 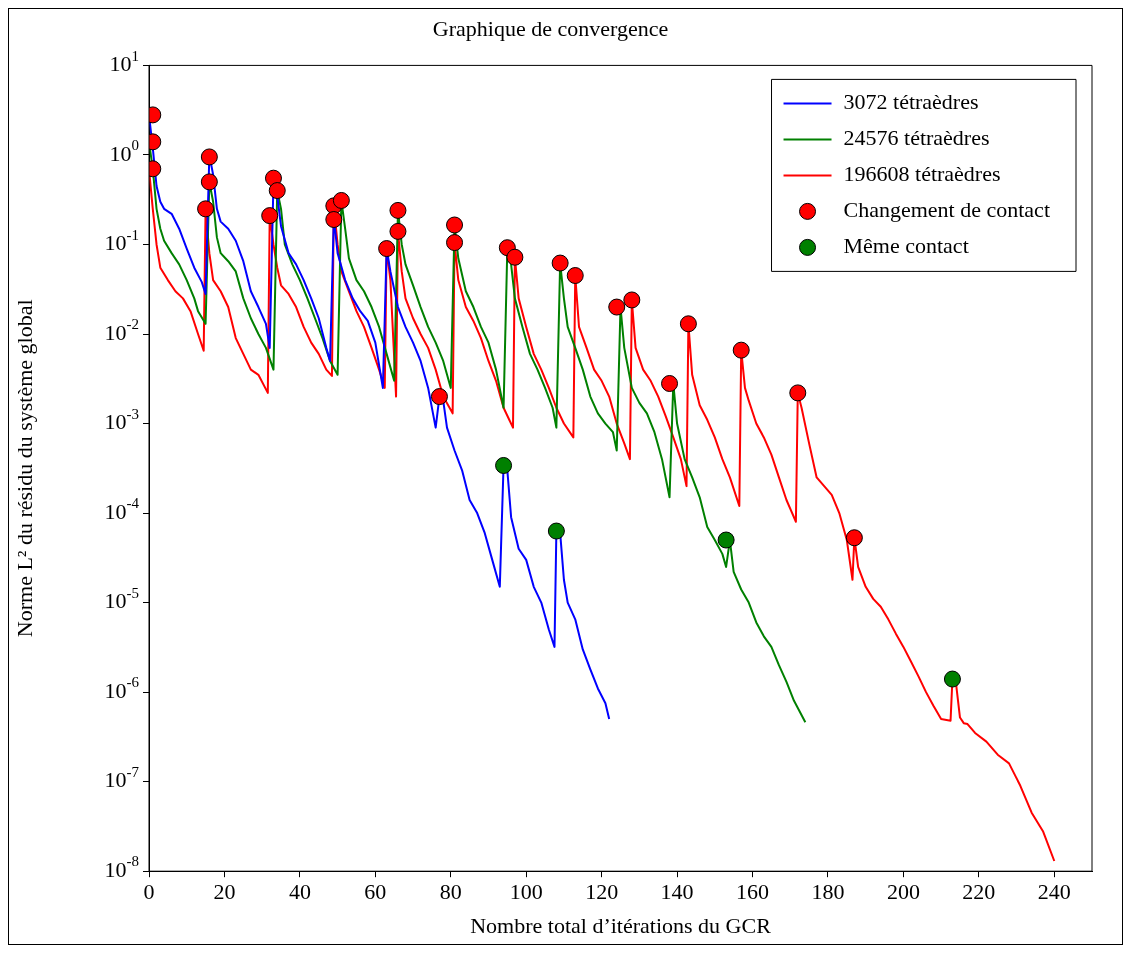 I want to click on x-tick-label: 220, so click(x=979, y=892).